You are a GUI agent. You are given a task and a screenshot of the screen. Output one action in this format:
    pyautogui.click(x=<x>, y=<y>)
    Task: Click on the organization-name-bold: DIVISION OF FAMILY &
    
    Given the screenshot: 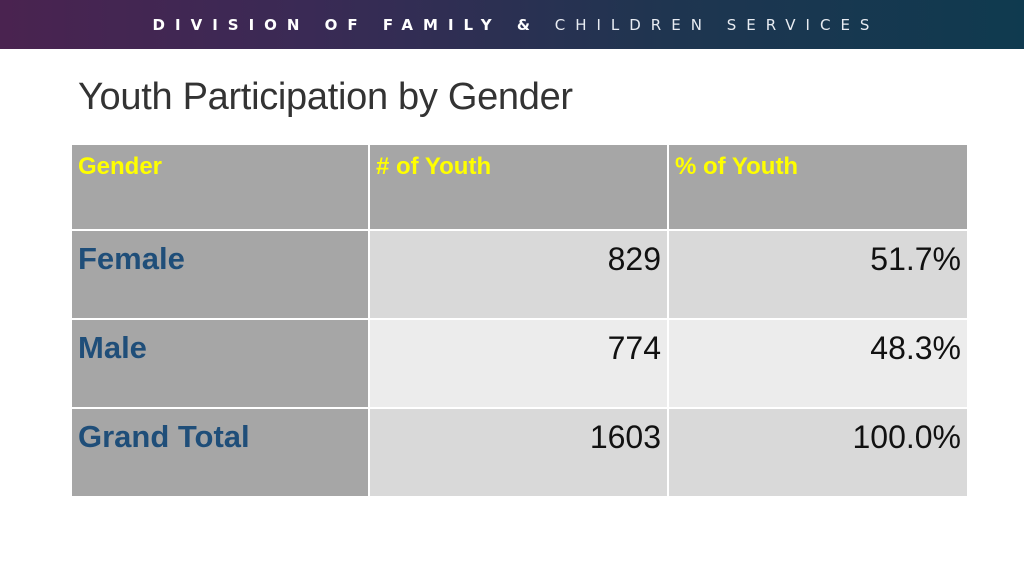 What is the action you would take?
    pyautogui.click(x=346, y=24)
    